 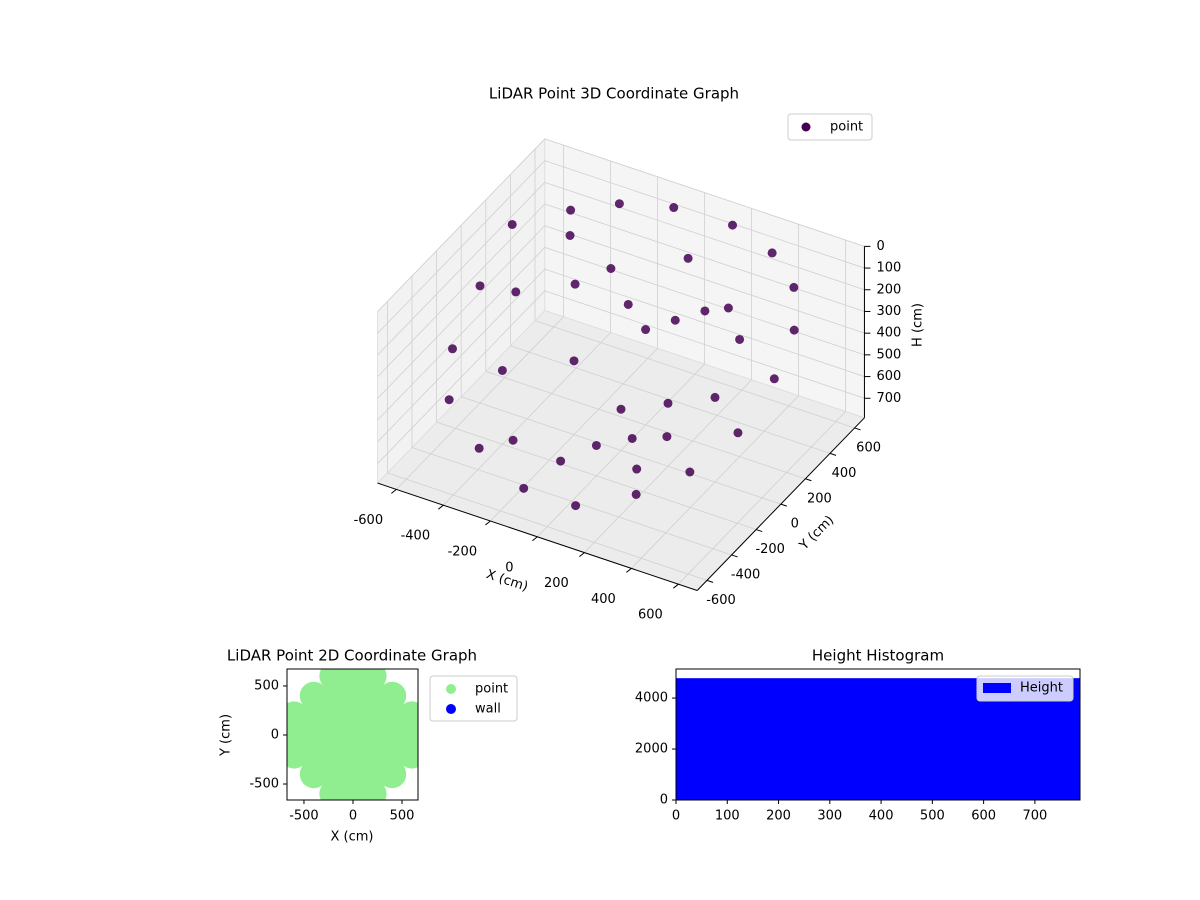 What do you see at coordinates (819, 498) in the screenshot?
I see `y-tick-label: 200` at bounding box center [819, 498].